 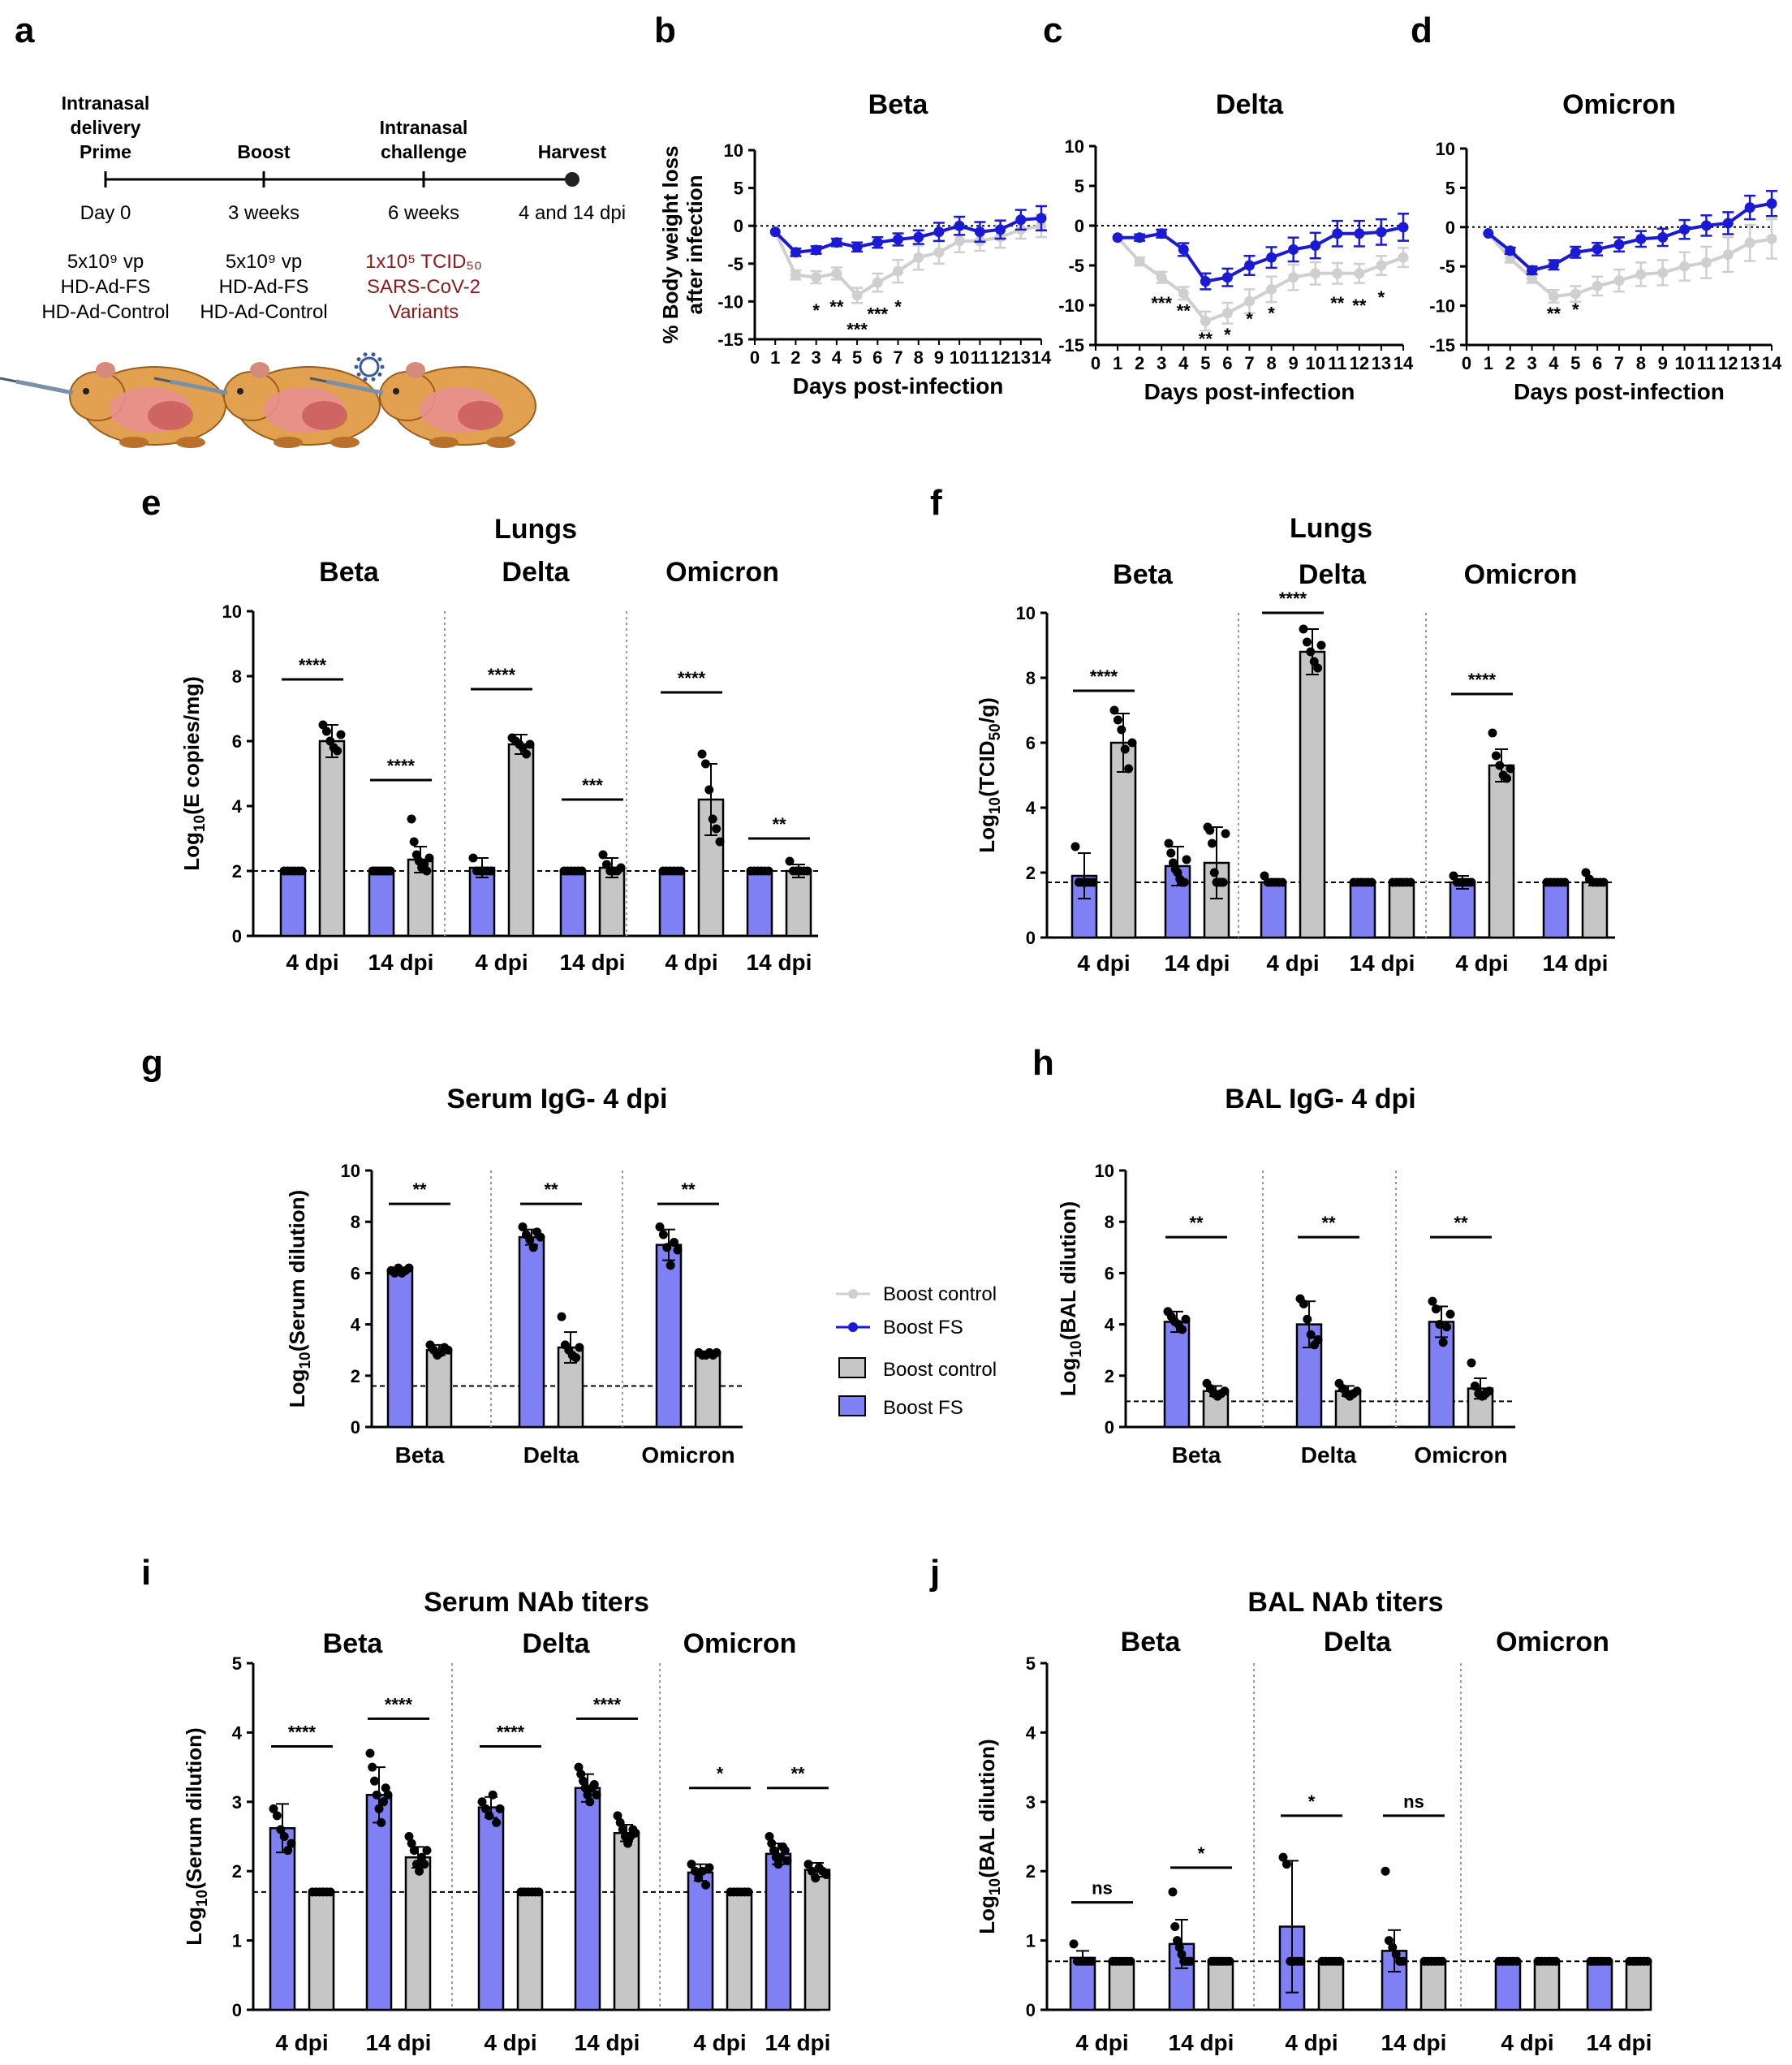 What do you see at coordinates (1117, 363) in the screenshot?
I see `x-tick-label: 1` at bounding box center [1117, 363].